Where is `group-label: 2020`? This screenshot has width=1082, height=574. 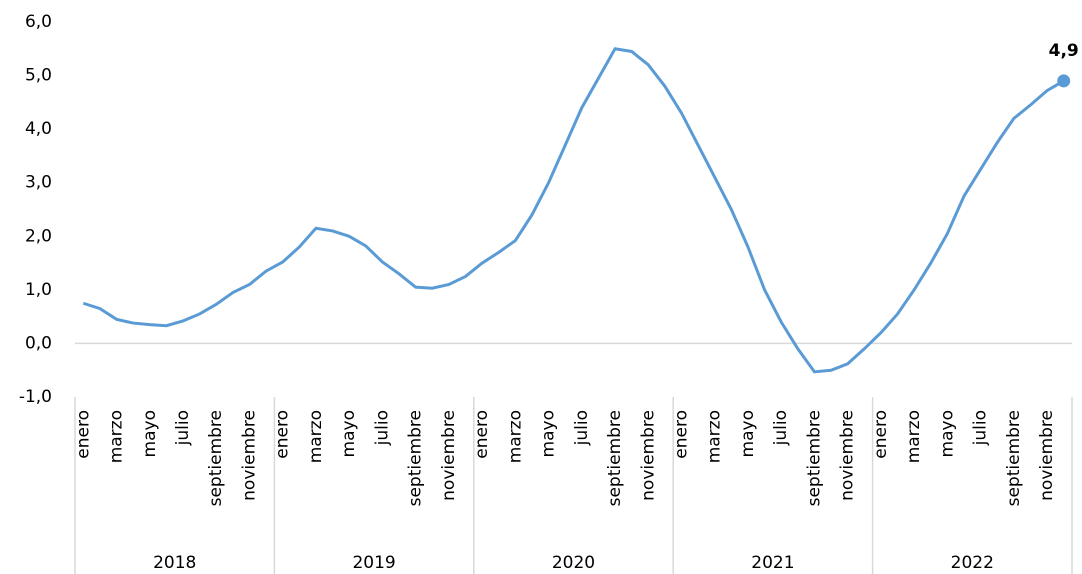 group-label: 2020 is located at coordinates (573, 563).